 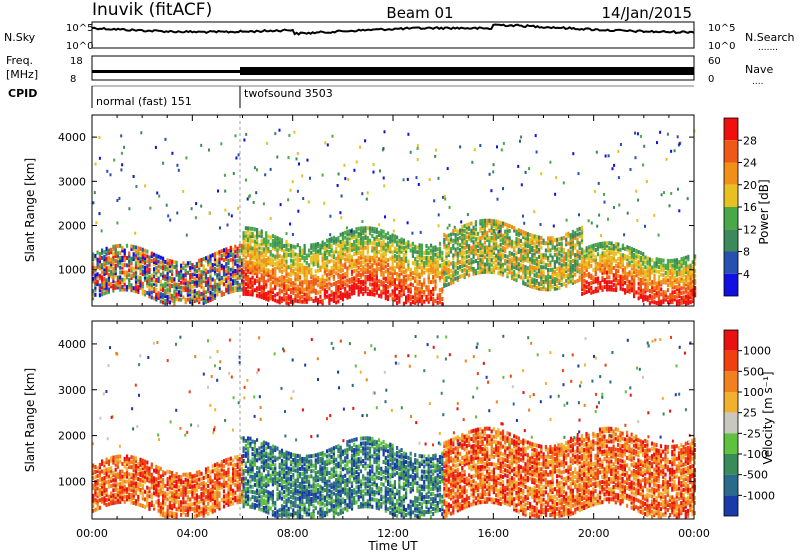 What do you see at coordinates (370, 243) in the screenshot?
I see `power-cell-1904` at bounding box center [370, 243].